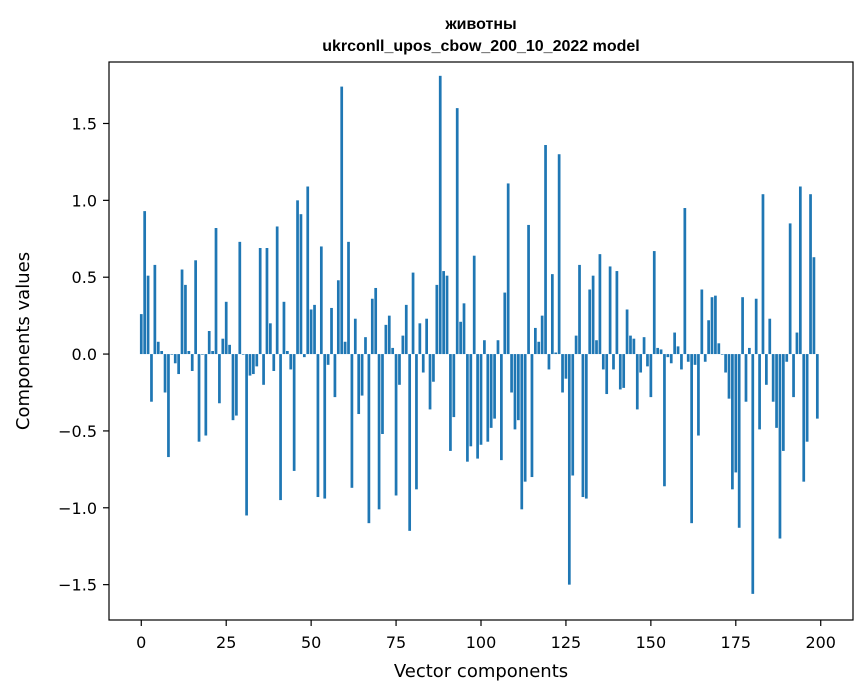 The image size is (867, 696). Describe the element at coordinates (651, 642) in the screenshot. I see `x-tick-label: 150` at that location.